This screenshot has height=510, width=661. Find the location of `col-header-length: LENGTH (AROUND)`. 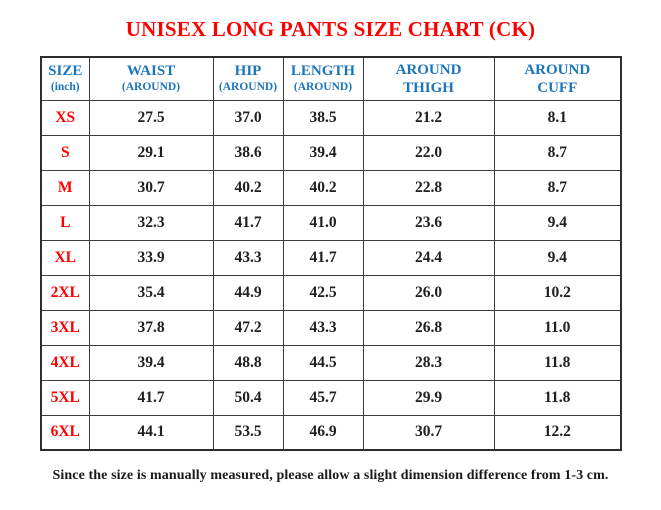

col-header-length: LENGTH (AROUND) is located at coordinates (323, 78).